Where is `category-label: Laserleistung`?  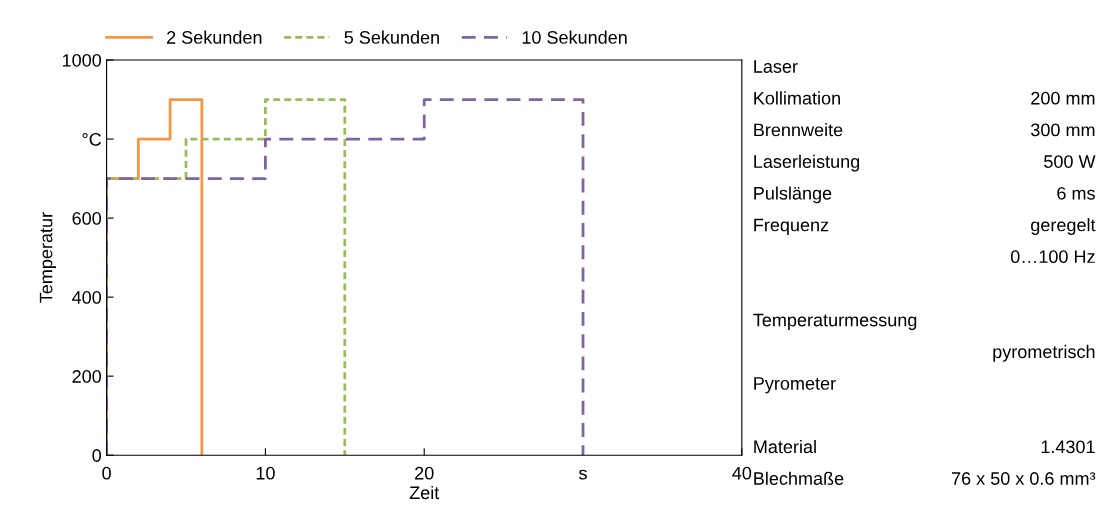
category-label: Laserleistung is located at coordinates (807, 163).